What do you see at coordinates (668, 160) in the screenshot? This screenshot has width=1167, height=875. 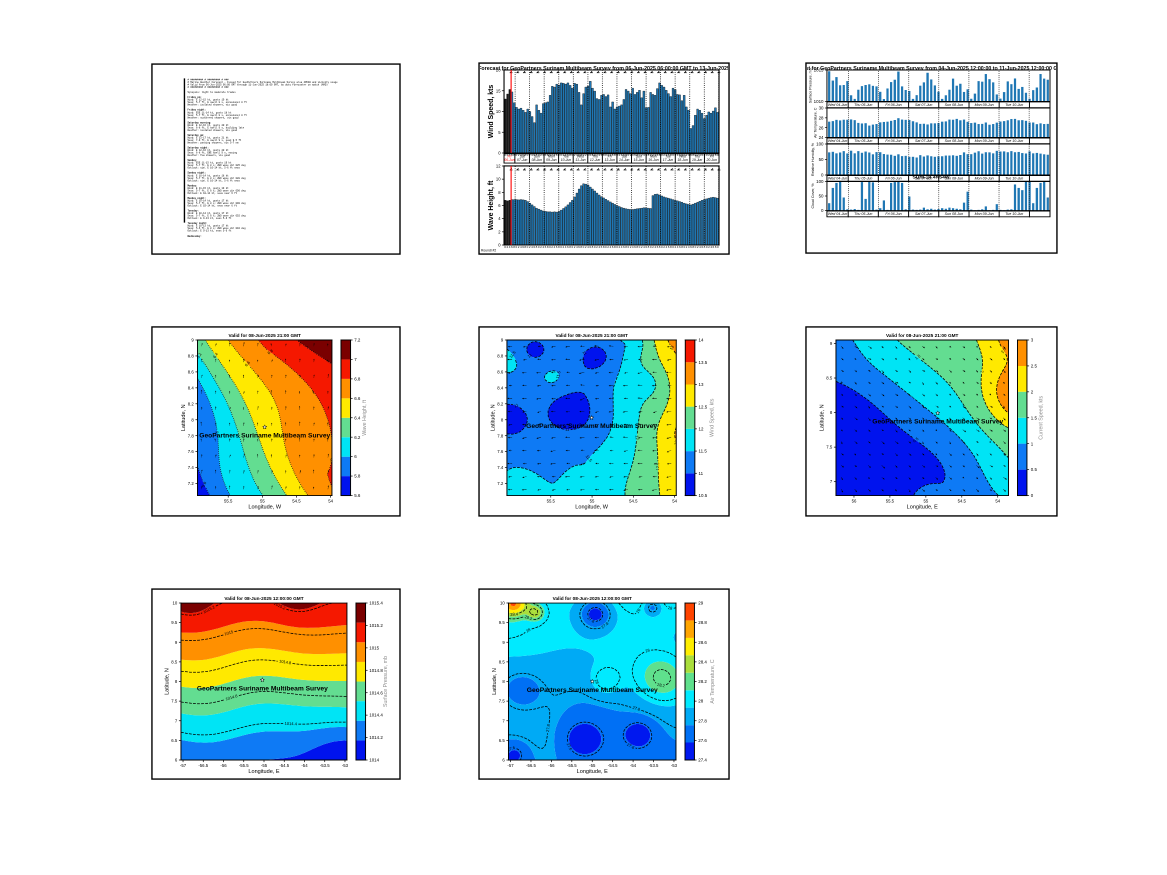 I see `svg-text: 17-Jun` at bounding box center [668, 160].